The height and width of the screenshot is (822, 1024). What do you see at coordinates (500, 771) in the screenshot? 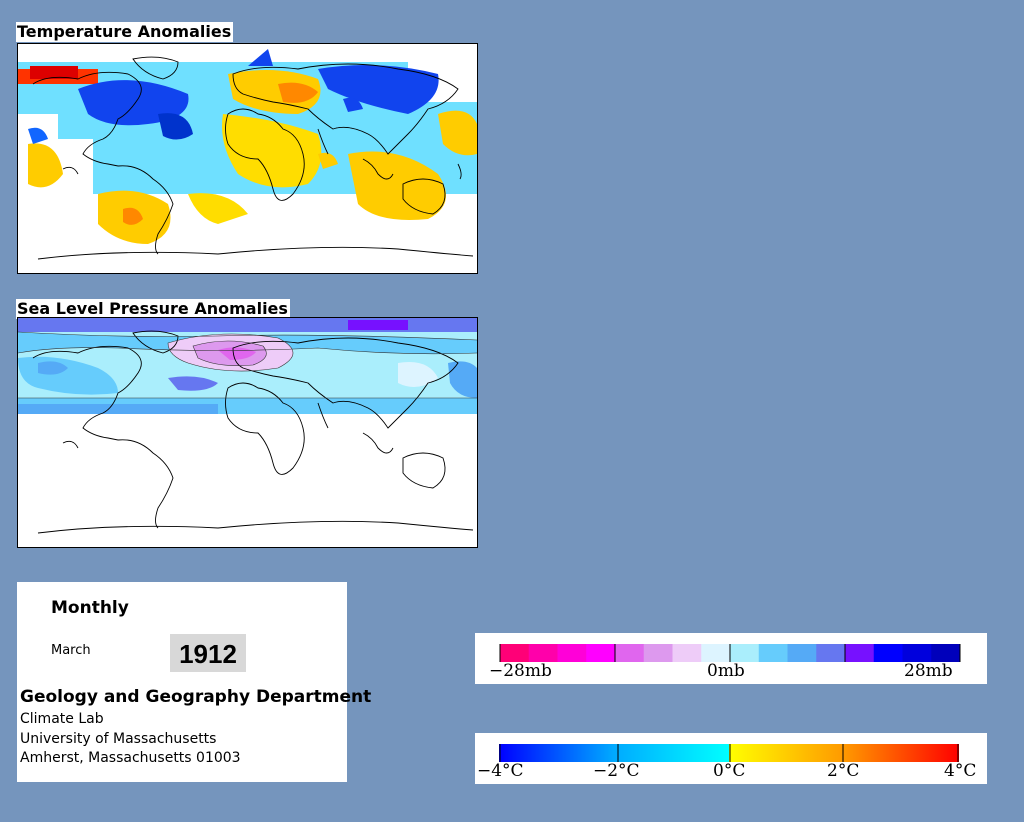
I see `temperature-legend-label-neg4: −4°C` at bounding box center [500, 771].